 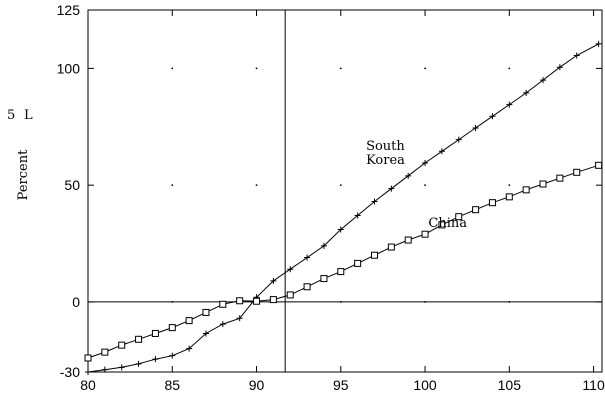 I want to click on y-tick-label: 0, so click(x=76, y=302).